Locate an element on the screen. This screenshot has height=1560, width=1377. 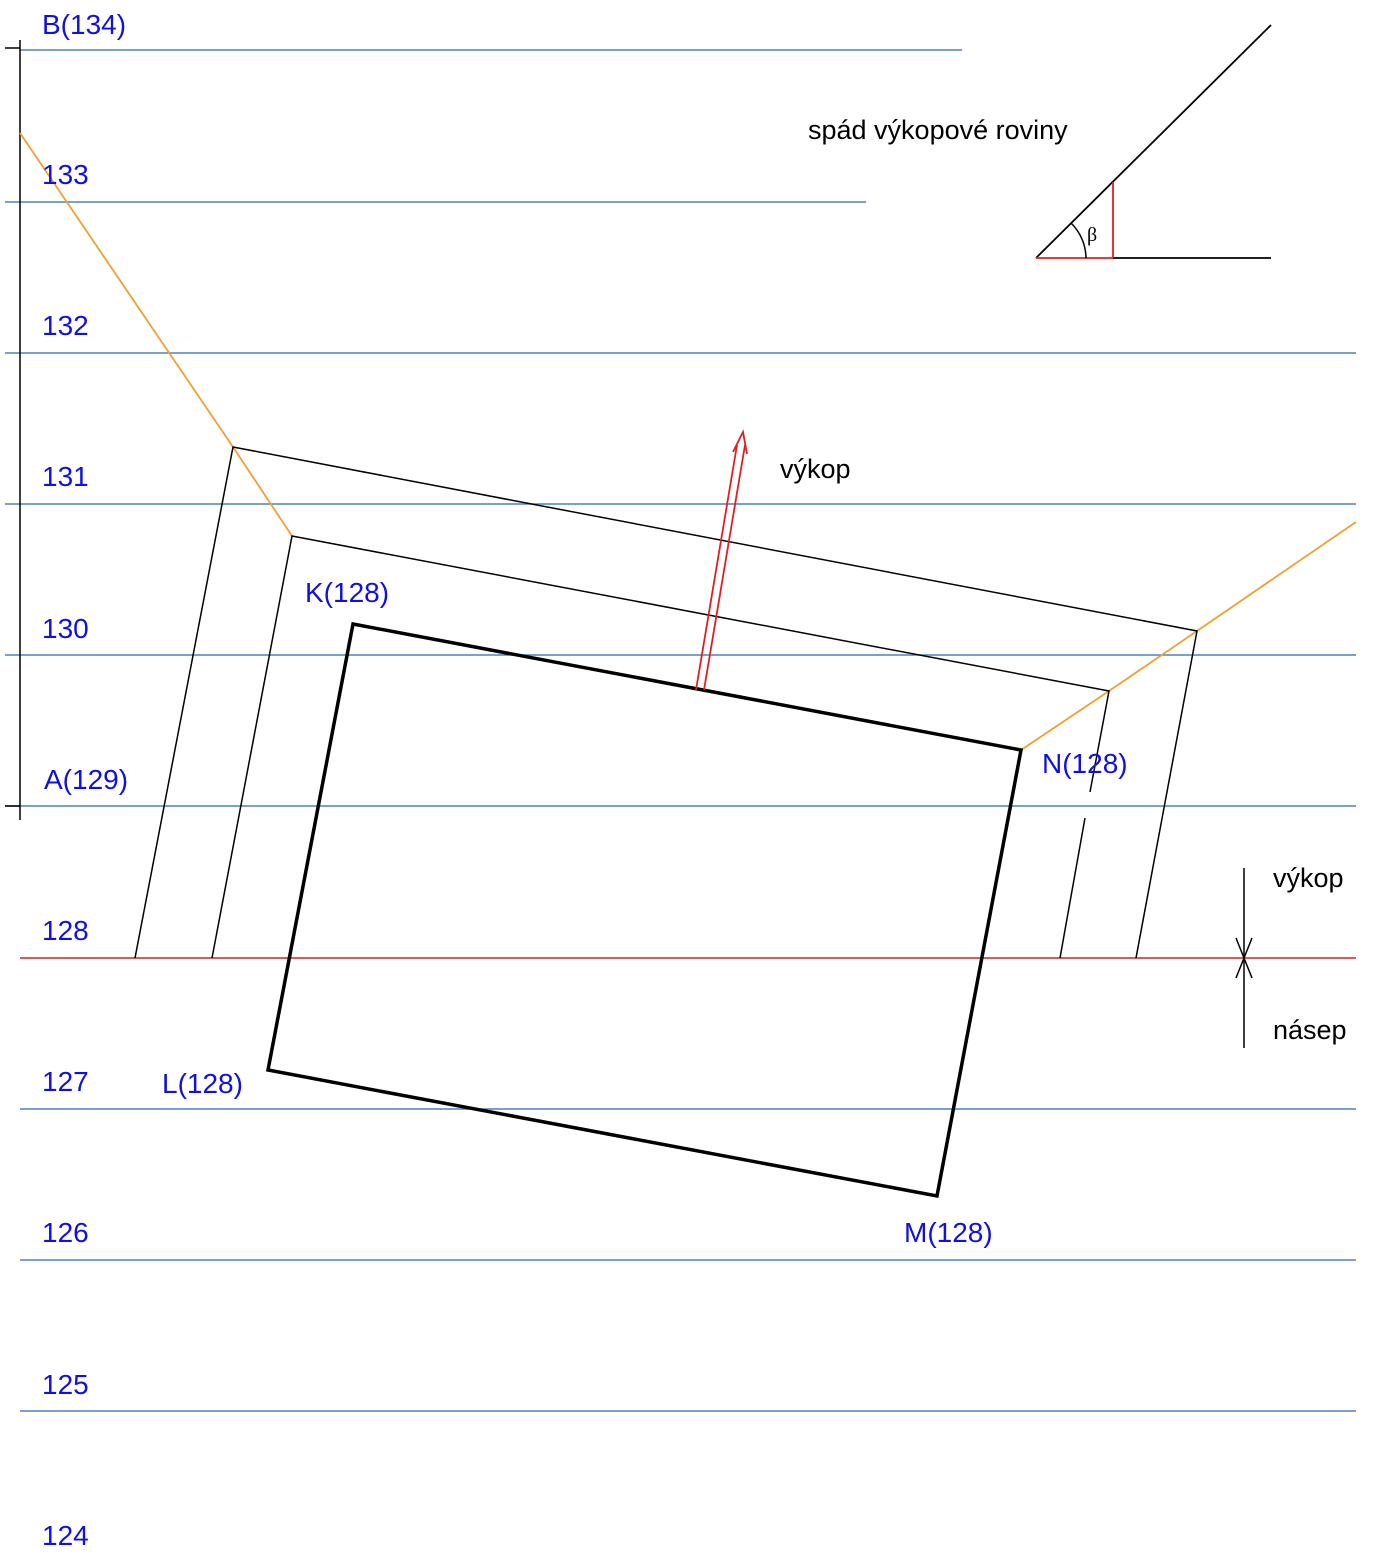
contour-label: 133 is located at coordinates (65, 174).